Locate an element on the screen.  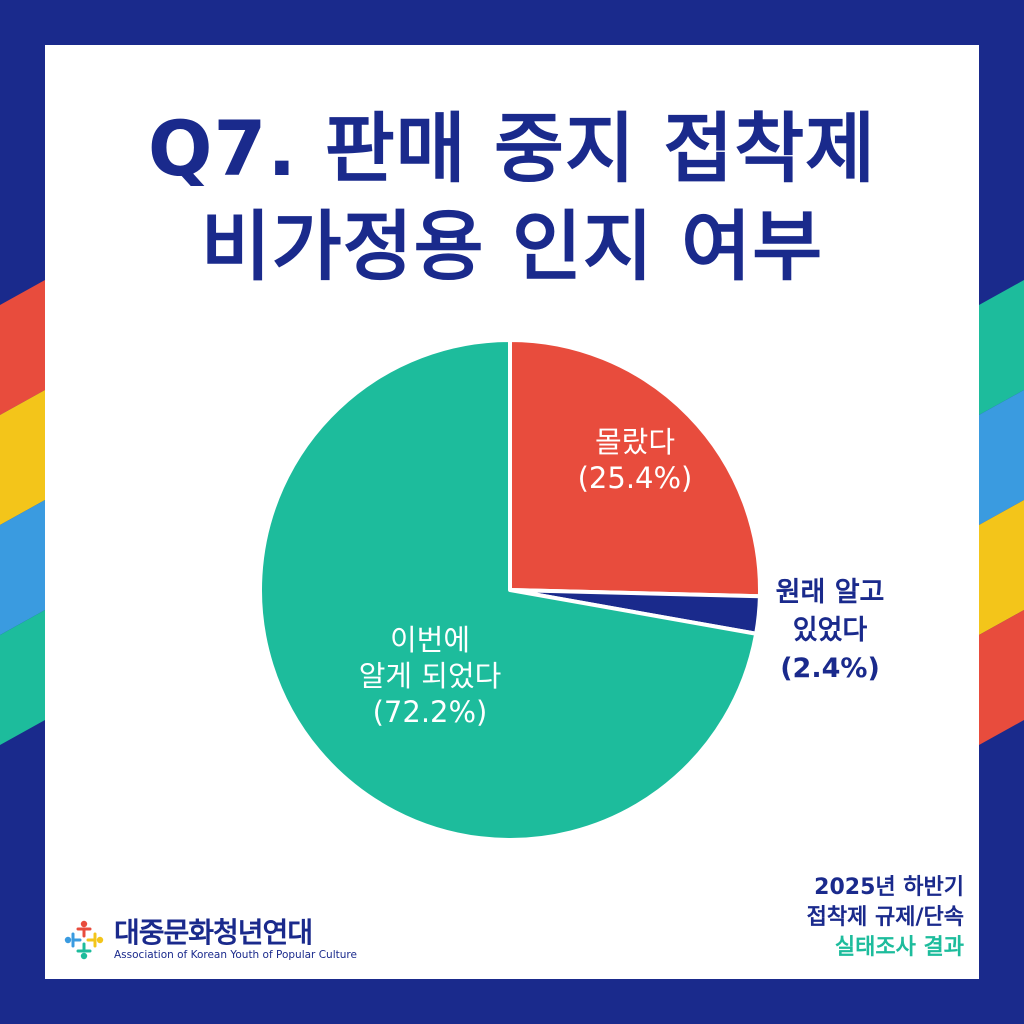
slice-label-learned-now: 이번에 알게 되었다 (72.2%) is located at coordinates (430, 676).